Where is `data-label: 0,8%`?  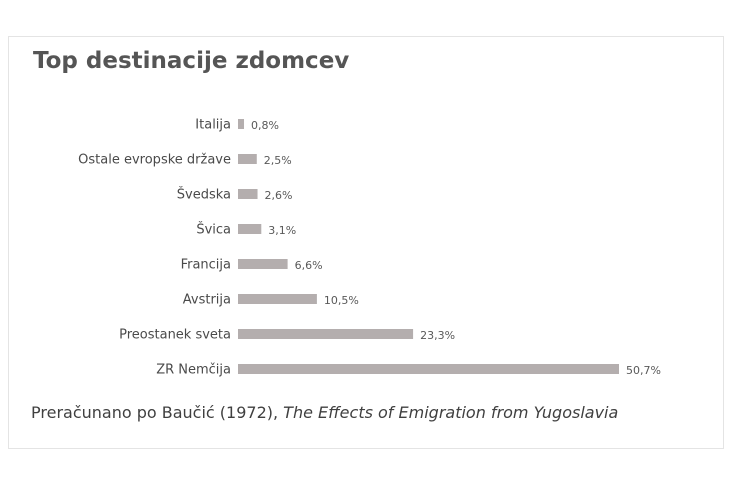 data-label: 0,8% is located at coordinates (265, 125).